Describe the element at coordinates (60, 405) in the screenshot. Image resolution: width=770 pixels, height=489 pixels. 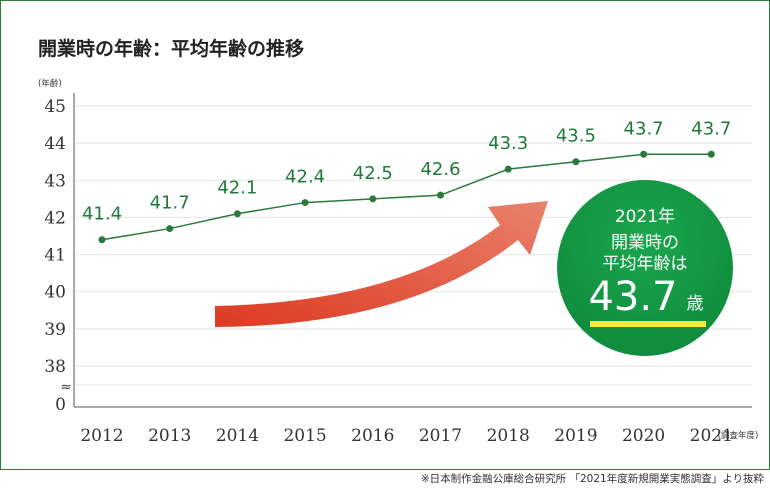
I see `y-tick-label: 0` at that location.